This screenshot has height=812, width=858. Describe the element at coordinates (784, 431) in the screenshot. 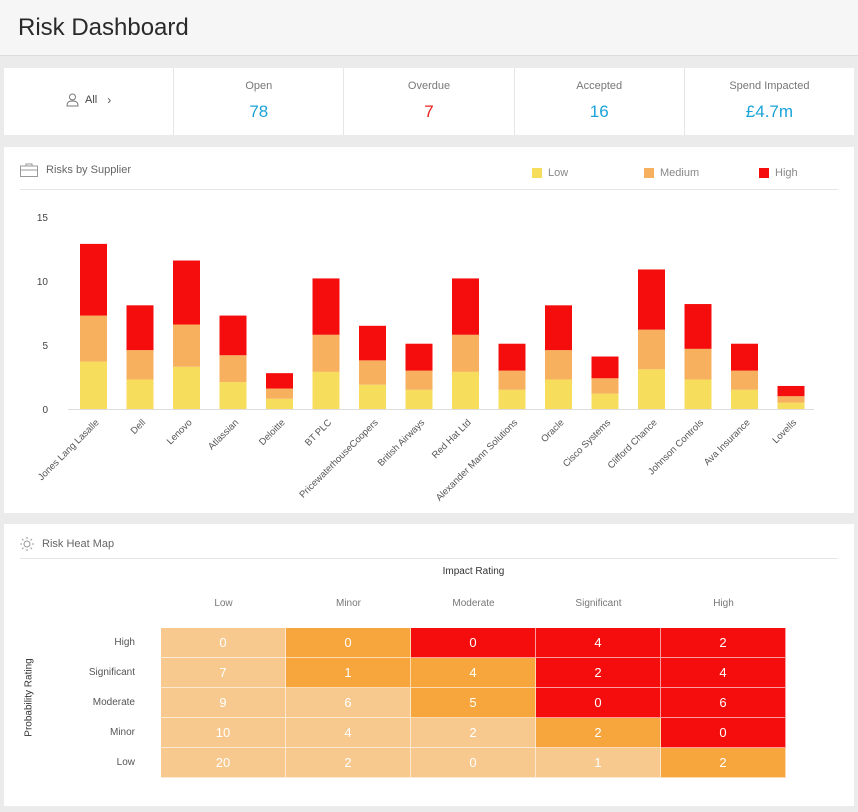

I see `x-tick-label: Lovells` at that location.